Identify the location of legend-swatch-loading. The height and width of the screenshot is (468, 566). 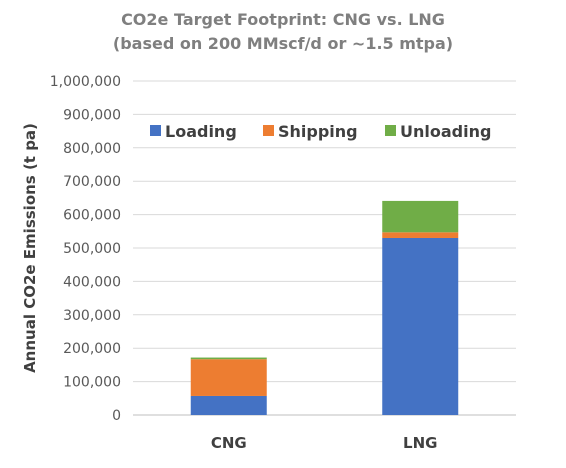
(155, 130).